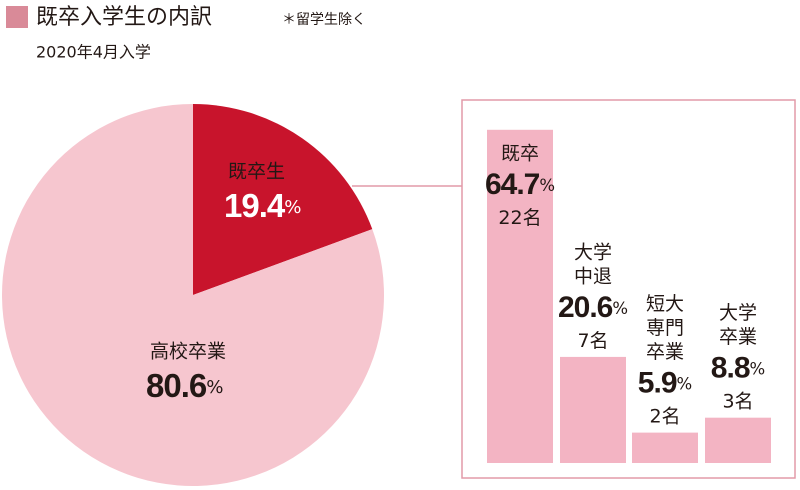 This screenshot has height=490, width=800. I want to click on count: 7, so click(583, 340).